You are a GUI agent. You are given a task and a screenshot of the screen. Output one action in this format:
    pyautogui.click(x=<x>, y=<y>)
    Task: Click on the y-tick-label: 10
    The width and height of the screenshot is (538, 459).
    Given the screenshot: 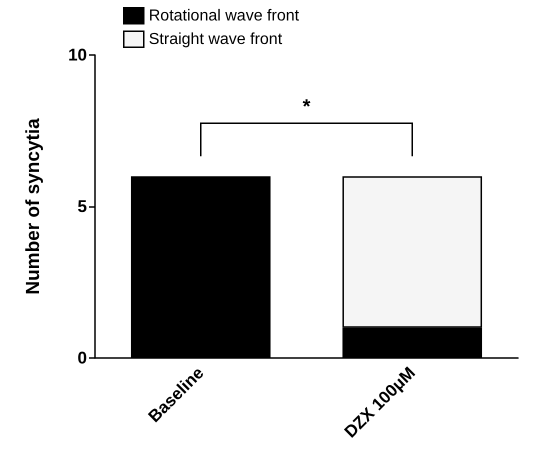 What is the action you would take?
    pyautogui.click(x=77, y=55)
    